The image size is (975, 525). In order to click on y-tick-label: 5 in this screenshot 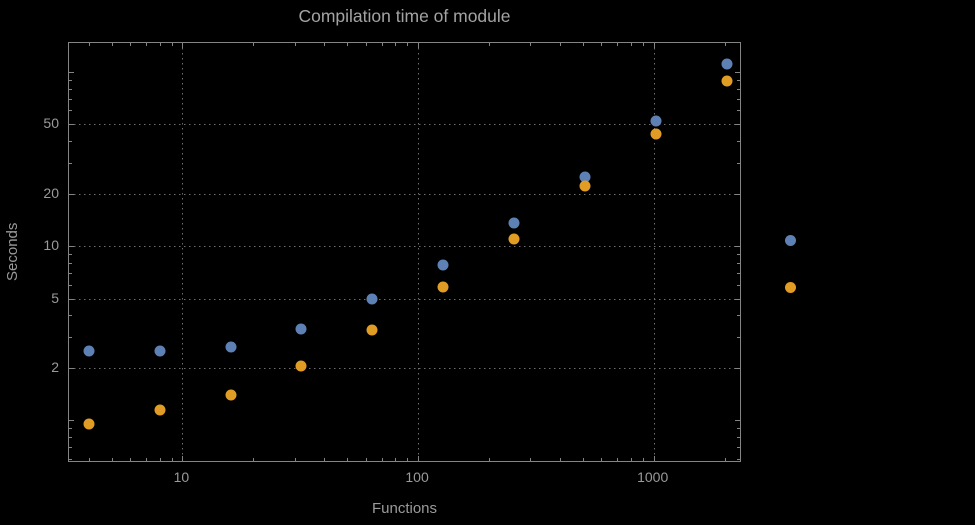, I will do `click(55, 297)`.